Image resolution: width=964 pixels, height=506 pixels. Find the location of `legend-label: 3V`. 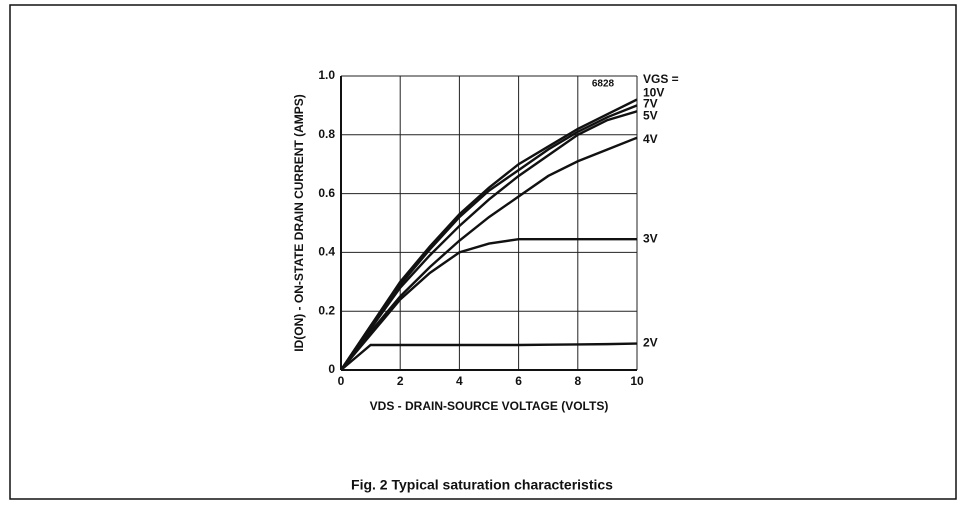

legend-label: 3V is located at coordinates (650, 238).